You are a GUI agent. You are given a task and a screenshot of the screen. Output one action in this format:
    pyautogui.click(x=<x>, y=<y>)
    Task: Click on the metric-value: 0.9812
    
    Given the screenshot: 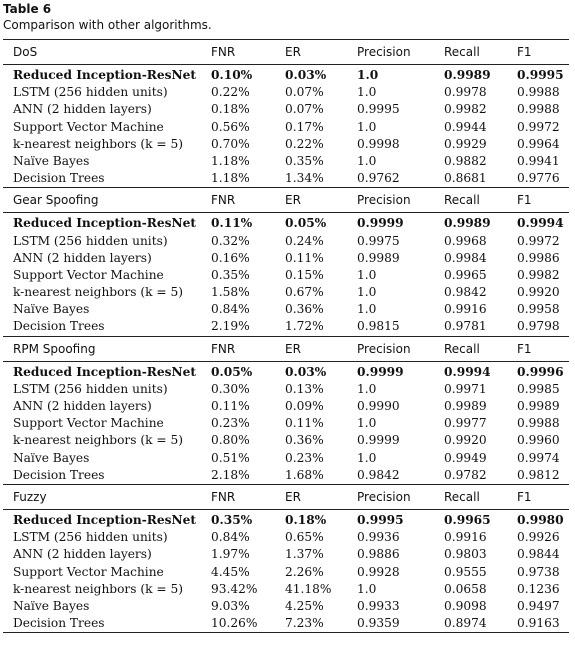 What is the action you would take?
    pyautogui.click(x=538, y=474)
    